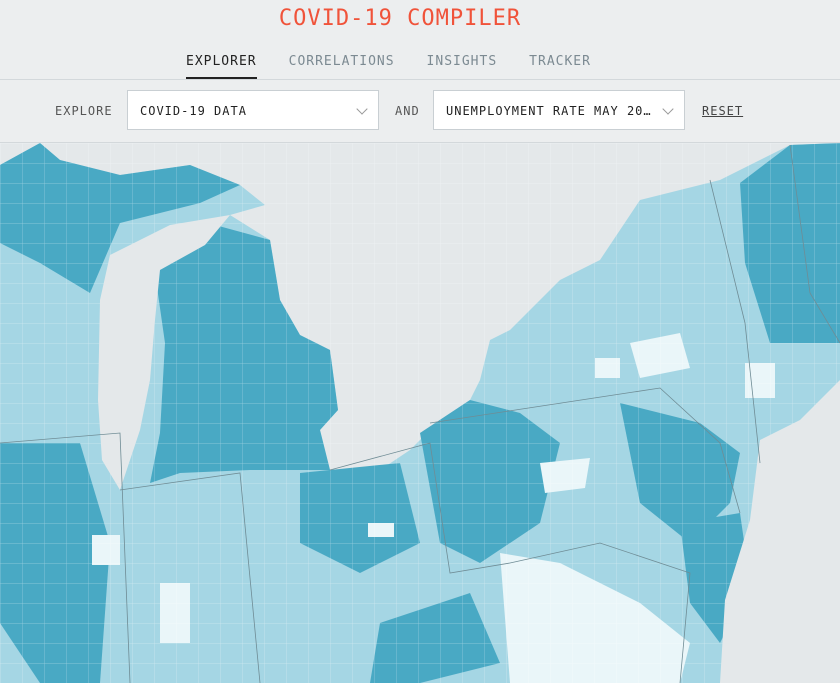  Describe the element at coordinates (400, 18) in the screenshot. I see `app-title: COVID-19 COMPILER` at that location.